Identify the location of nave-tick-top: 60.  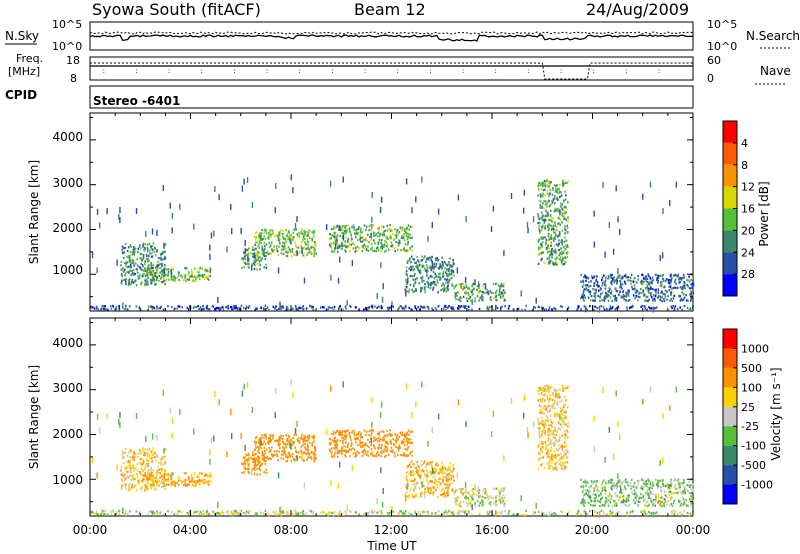
(714, 60).